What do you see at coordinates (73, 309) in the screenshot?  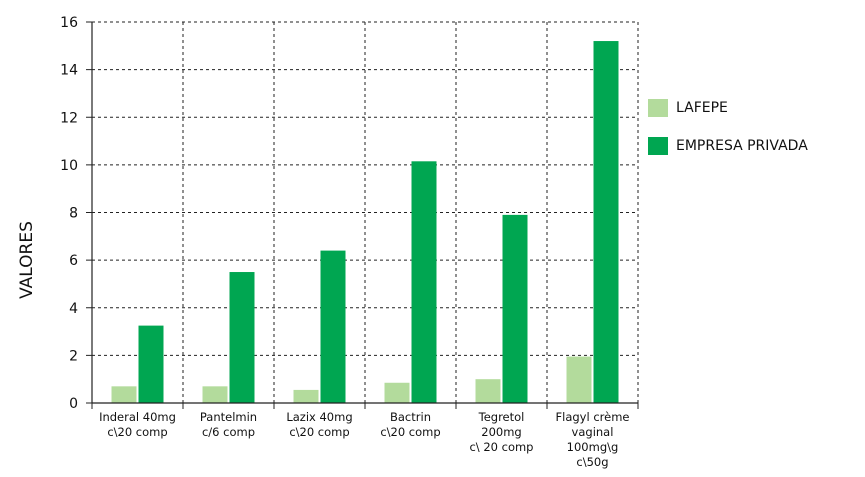 I see `y-tick-label: 4` at bounding box center [73, 309].